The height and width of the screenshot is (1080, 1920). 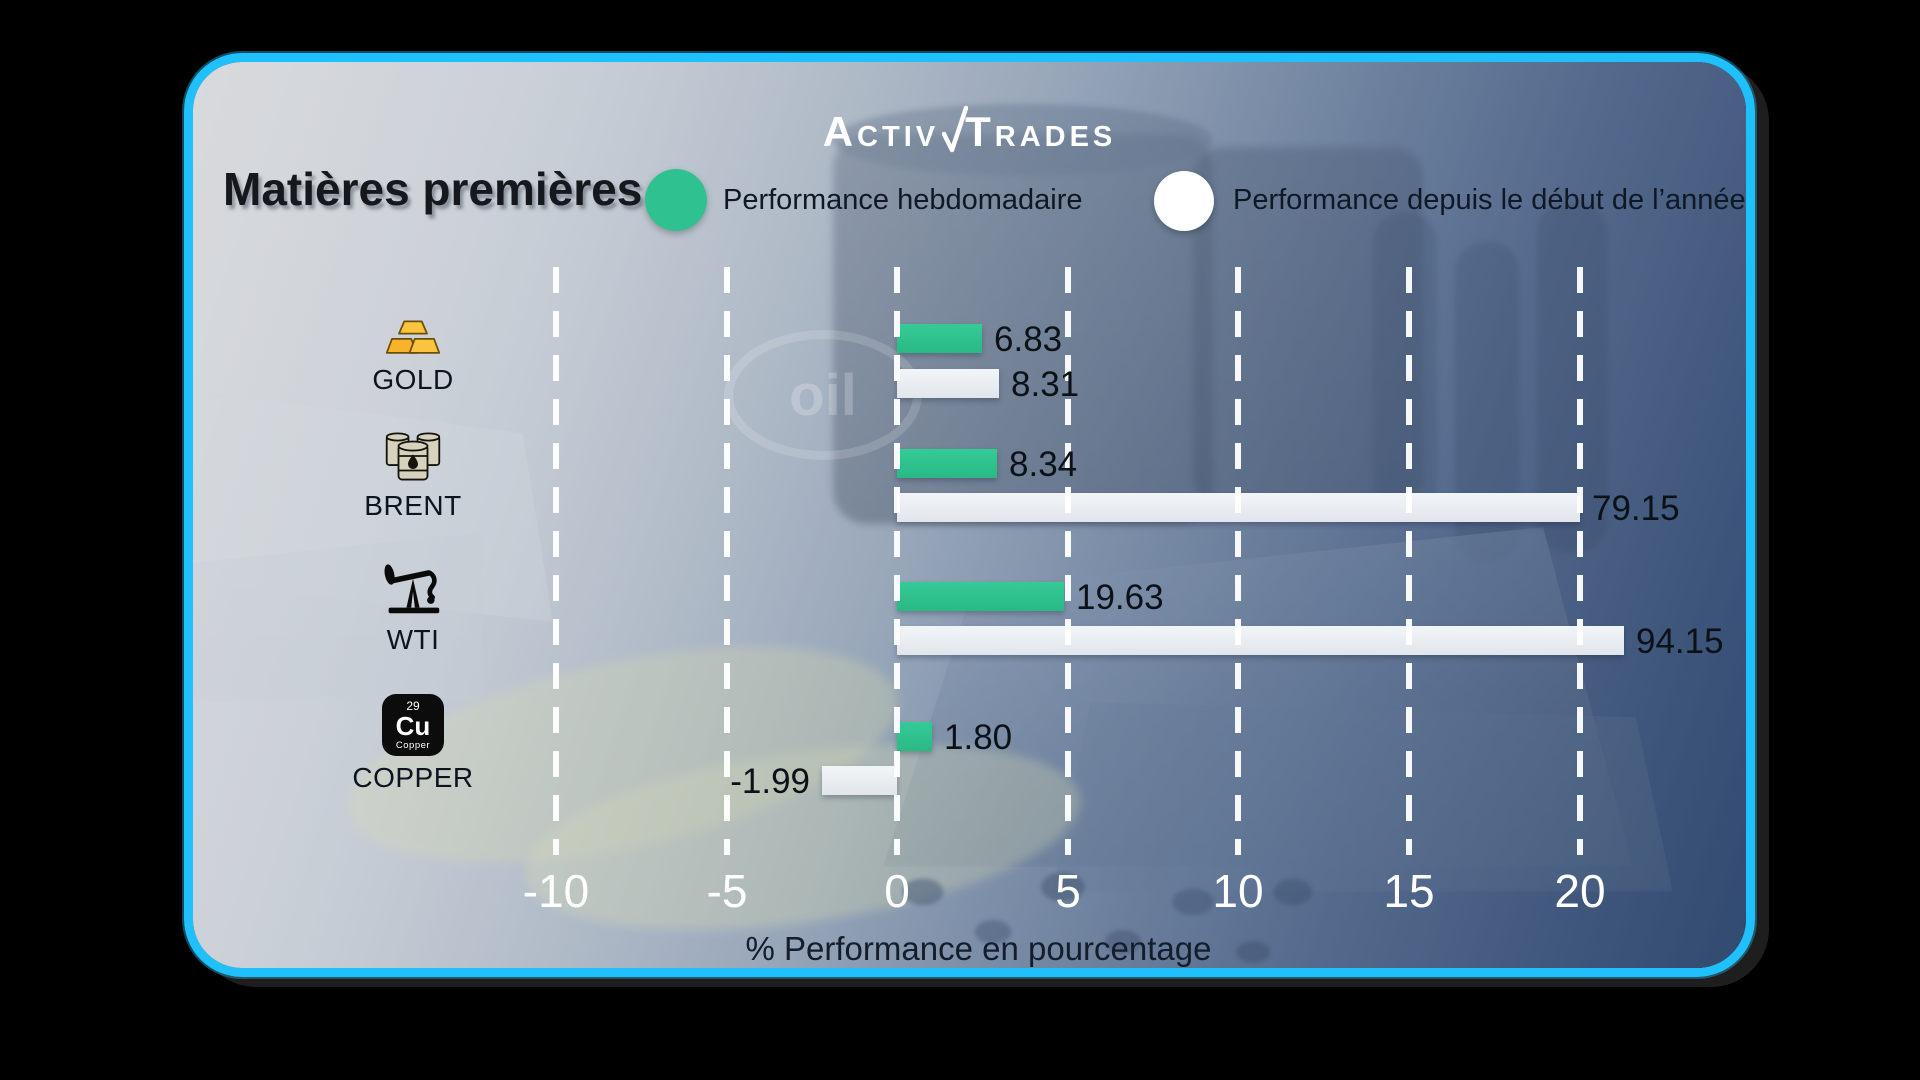 I want to click on weekly-legend-dot, so click(x=676, y=200).